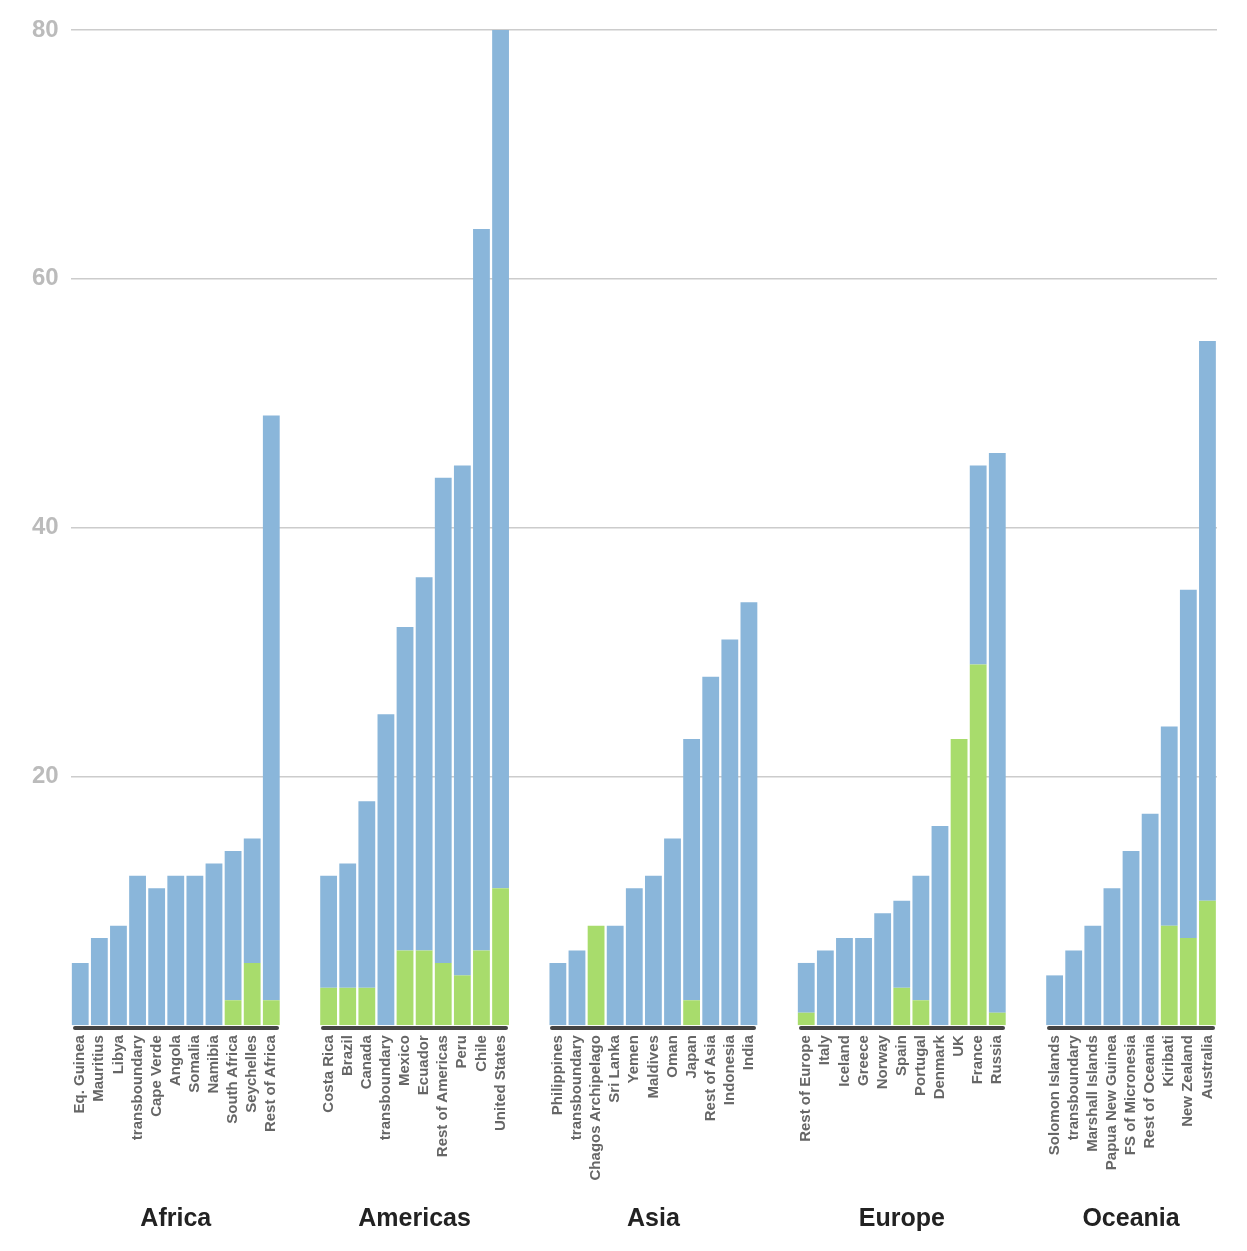 This screenshot has height=1251, width=1247. I want to click on text: Oceania, so click(1131, 1216).